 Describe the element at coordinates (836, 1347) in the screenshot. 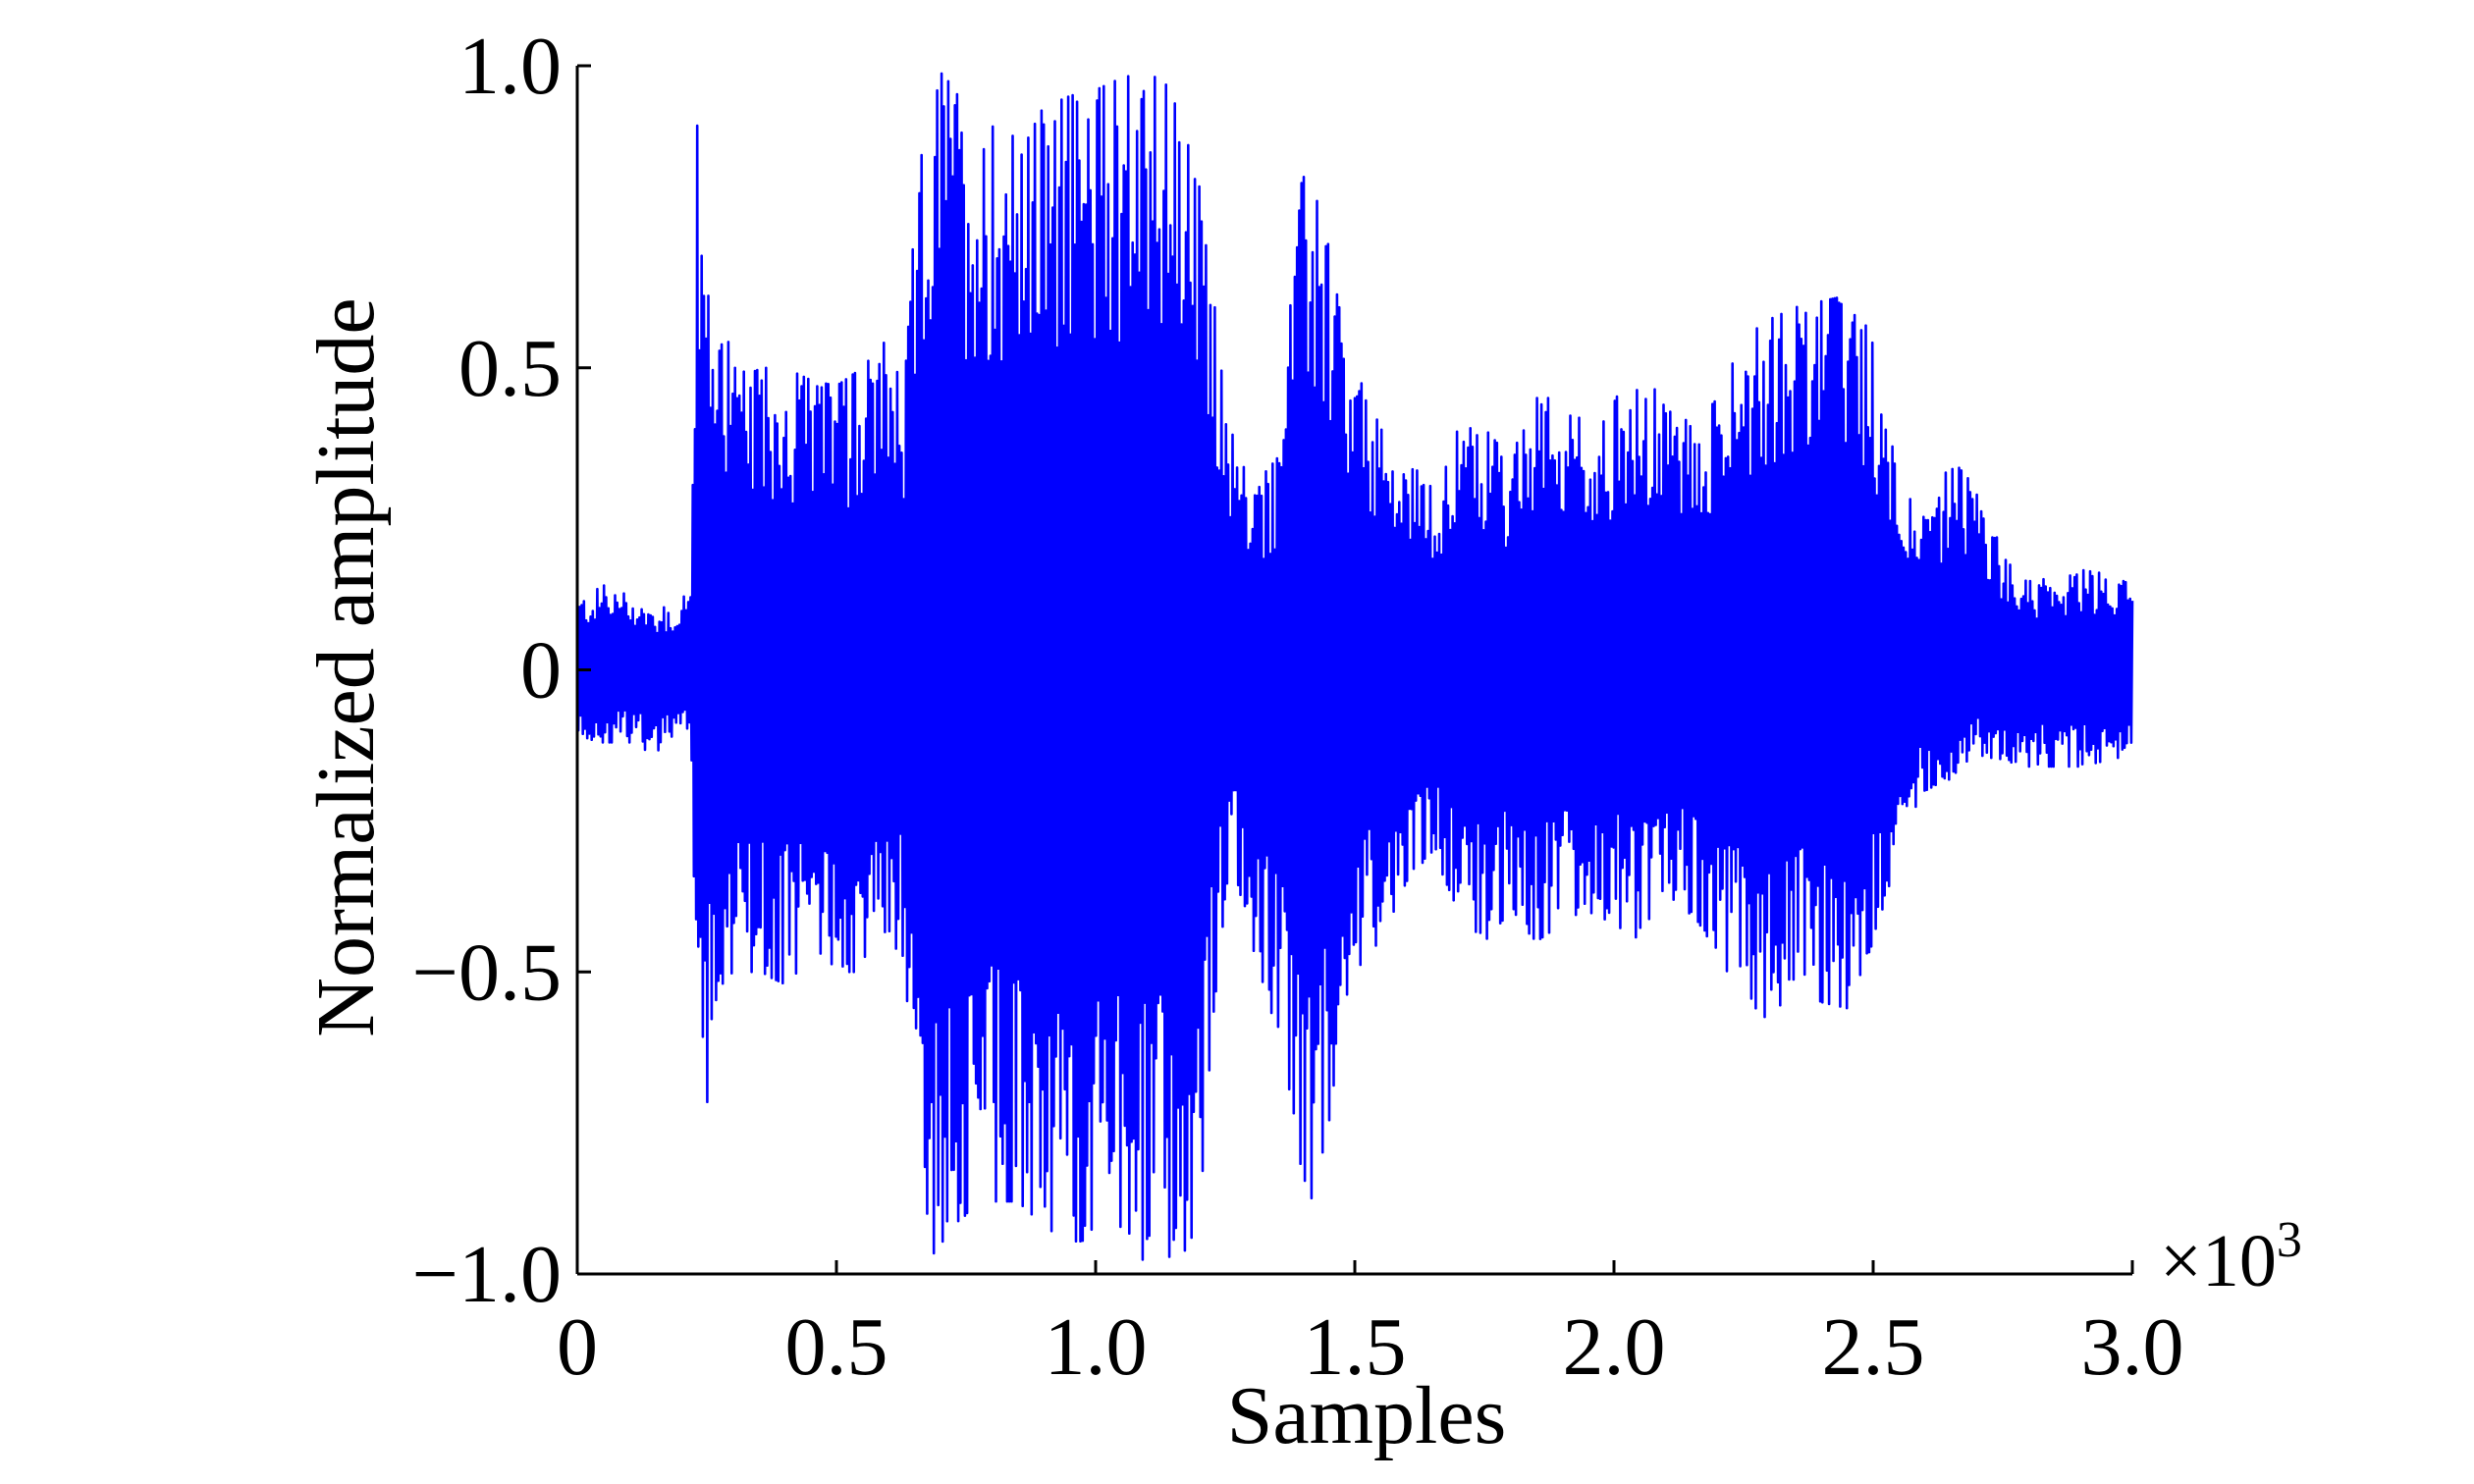

I see `x-tick-label: 0.5` at that location.